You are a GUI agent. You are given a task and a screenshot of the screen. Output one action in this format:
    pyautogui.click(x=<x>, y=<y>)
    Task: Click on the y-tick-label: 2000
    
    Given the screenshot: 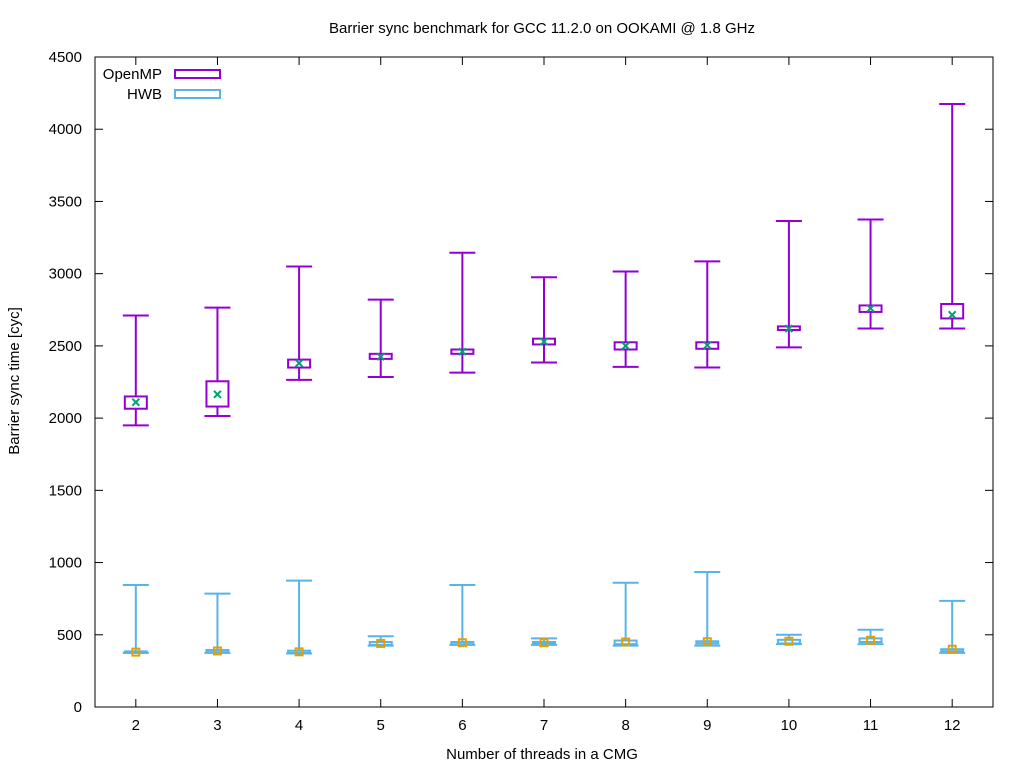 What is the action you would take?
    pyautogui.click(x=65, y=418)
    